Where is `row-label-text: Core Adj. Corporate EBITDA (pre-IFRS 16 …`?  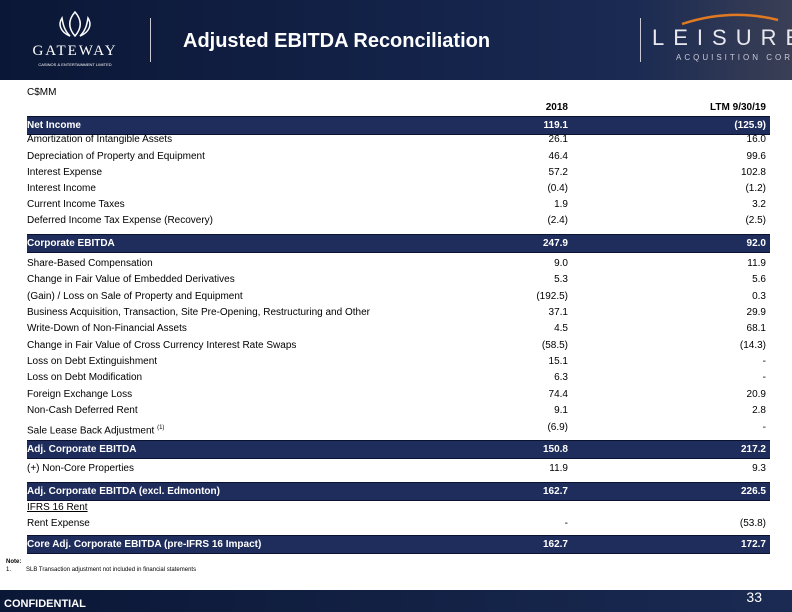 row-label-text: Core Adj. Corporate EBITDA (pre-IFRS 16 … is located at coordinates (144, 544).